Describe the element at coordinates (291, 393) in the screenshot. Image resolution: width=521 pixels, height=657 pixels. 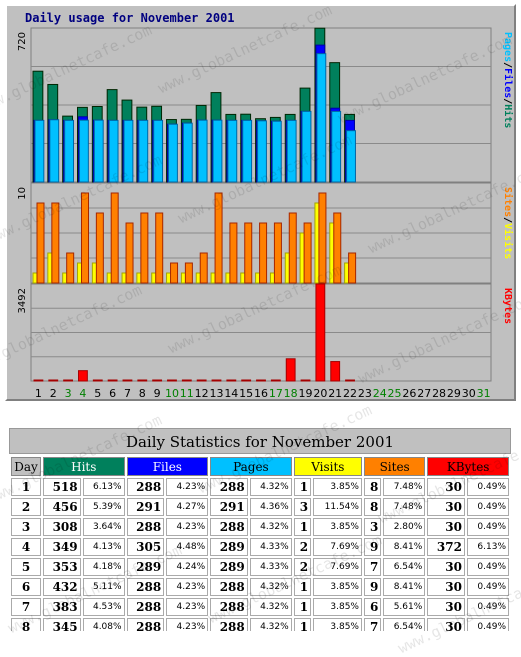
I see `x-tick-label: 18` at that location.